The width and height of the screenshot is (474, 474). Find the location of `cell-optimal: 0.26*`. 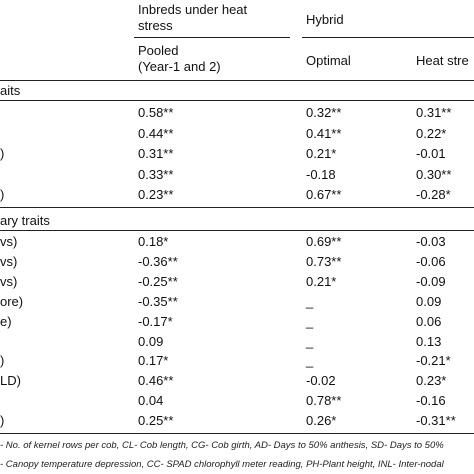

cell-optimal: 0.26* is located at coordinates (321, 421).